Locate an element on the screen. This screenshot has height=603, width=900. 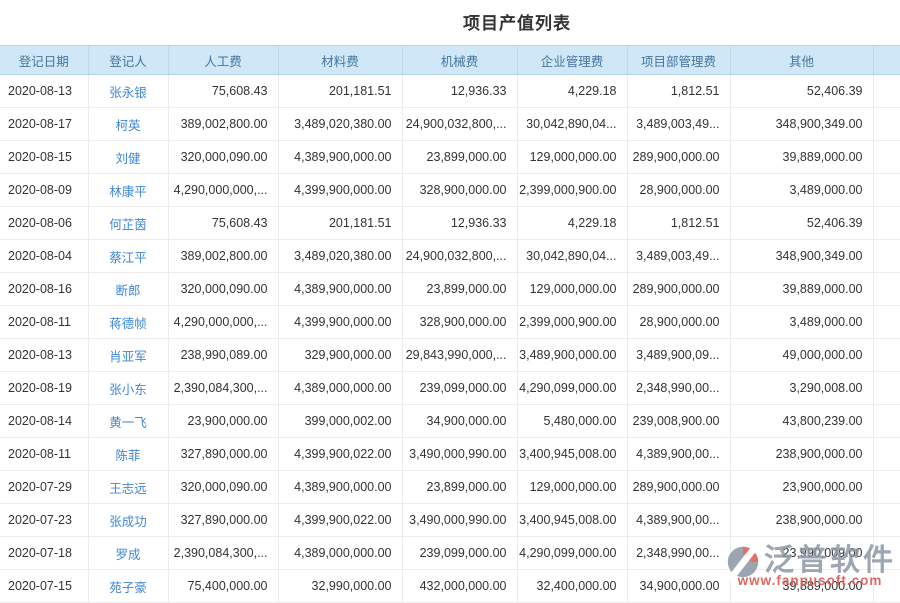
page-title: 项目产值列表 is located at coordinates (517, 23).